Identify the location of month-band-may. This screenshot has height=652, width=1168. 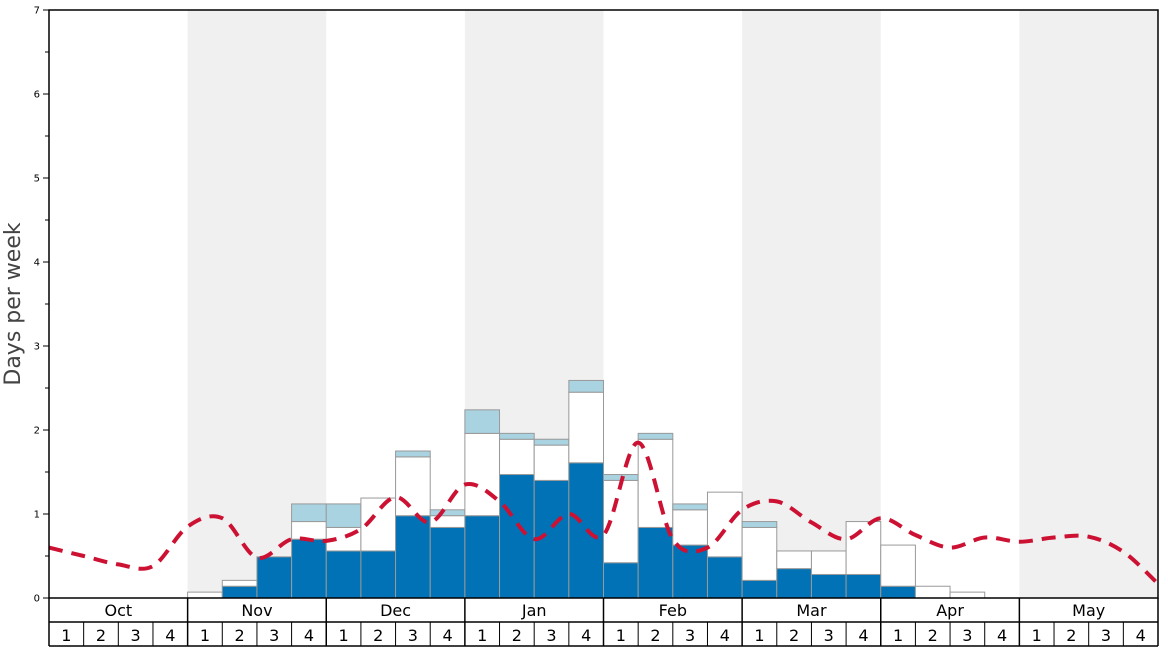
(1088, 304).